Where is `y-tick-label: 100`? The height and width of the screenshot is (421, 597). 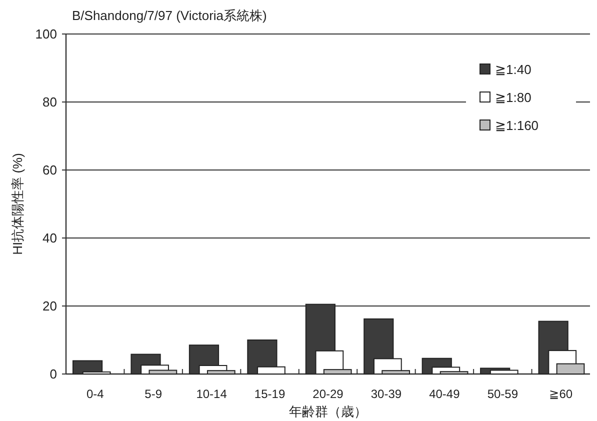
y-tick-label: 100 is located at coordinates (46, 34).